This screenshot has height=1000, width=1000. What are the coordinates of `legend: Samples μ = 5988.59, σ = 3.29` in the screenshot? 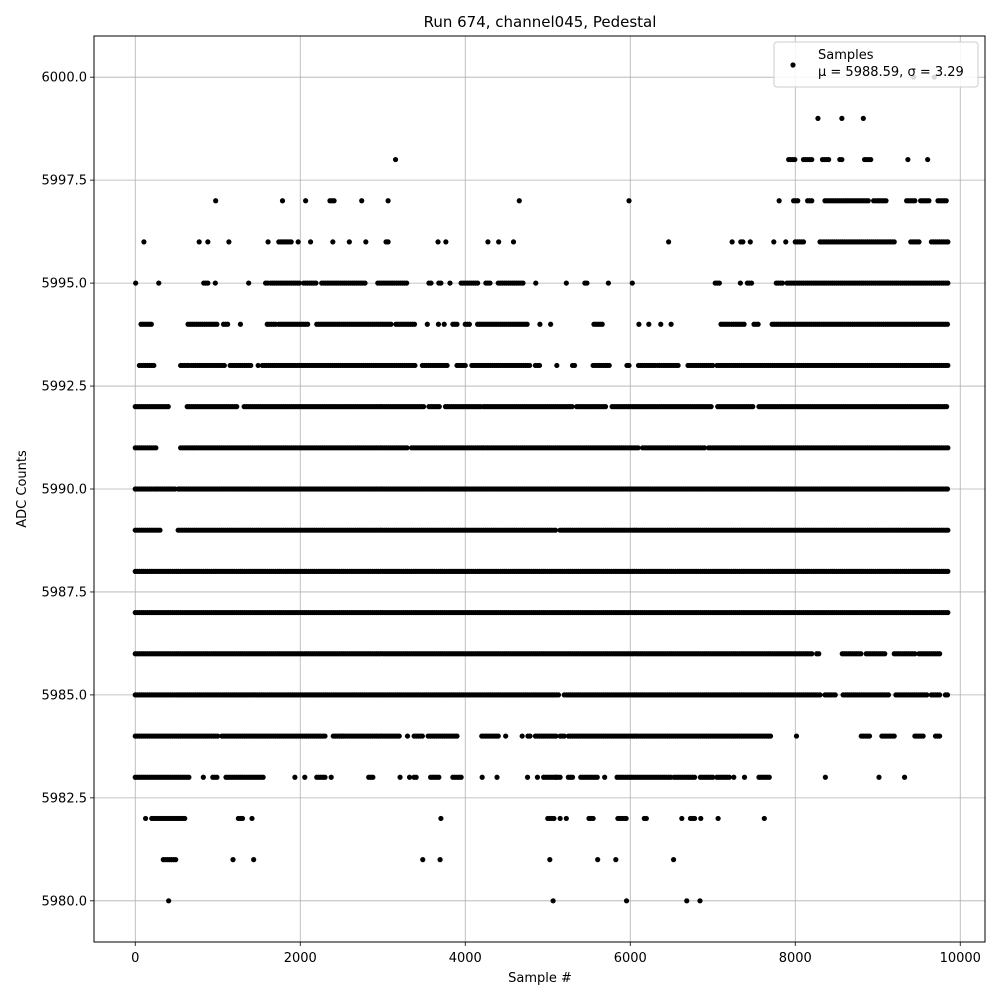 It's located at (876, 64).